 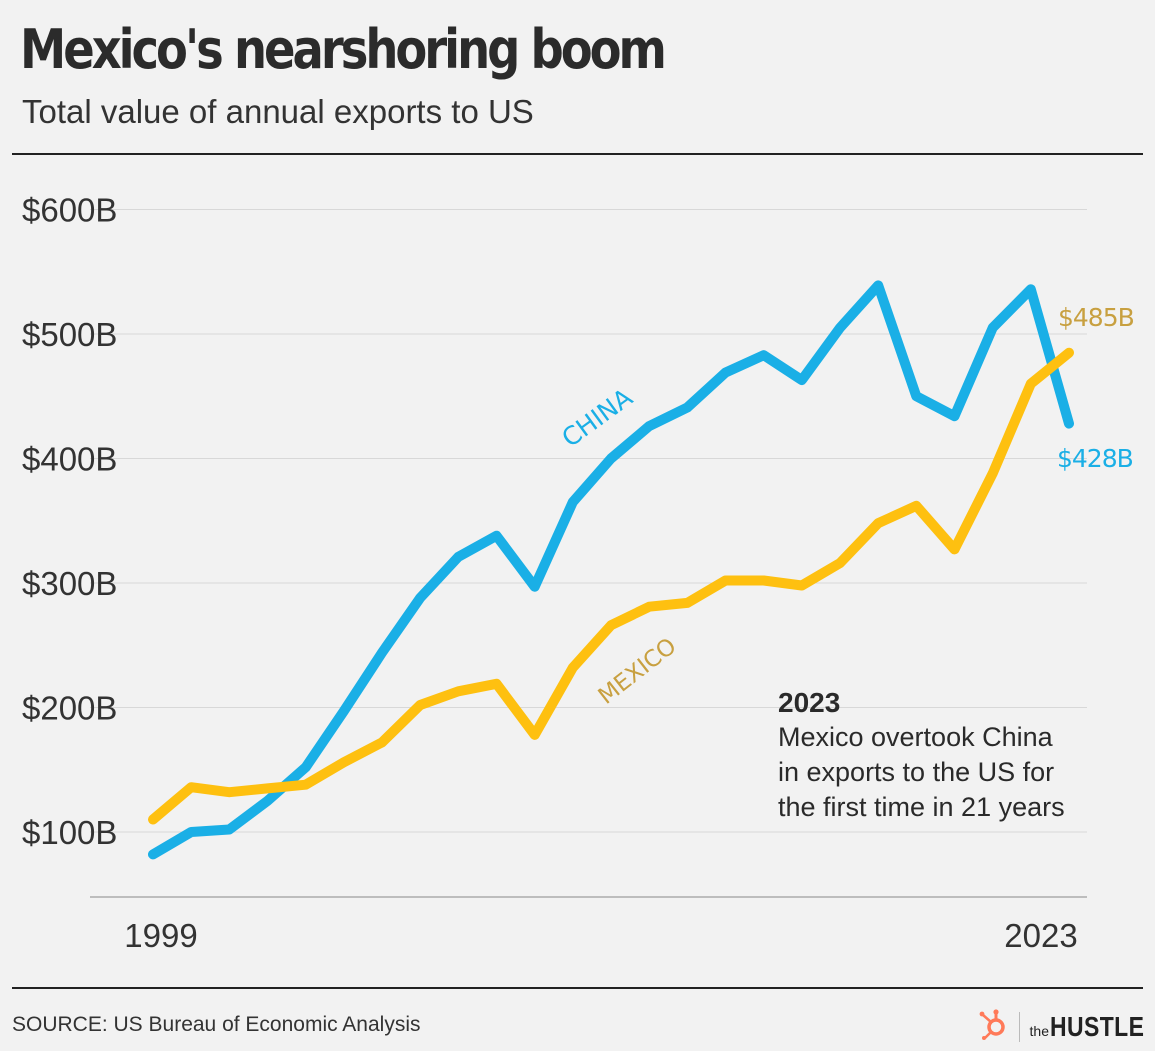 What do you see at coordinates (916, 772) in the screenshot?
I see `annotation-text-line: in exports to the US for` at bounding box center [916, 772].